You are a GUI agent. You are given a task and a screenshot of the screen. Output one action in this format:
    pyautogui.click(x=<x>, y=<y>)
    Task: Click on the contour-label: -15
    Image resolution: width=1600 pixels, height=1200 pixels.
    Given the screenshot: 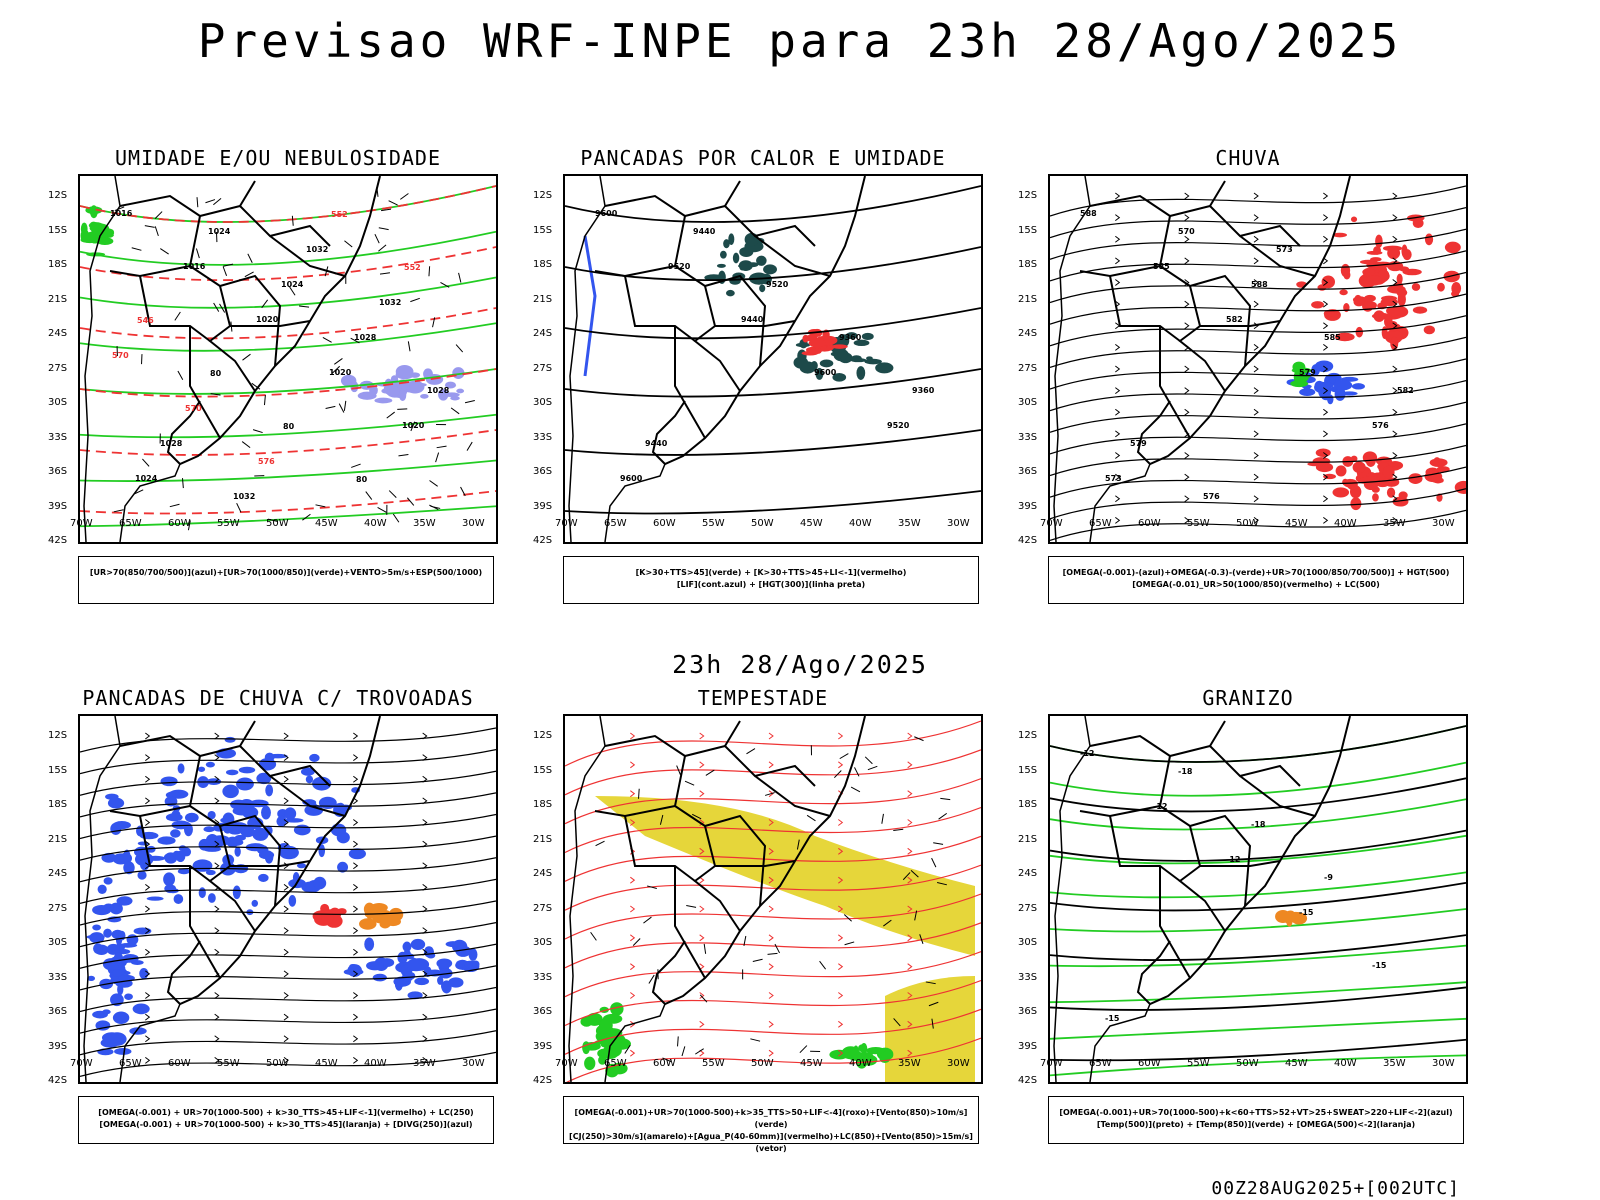 What is the action you would take?
    pyautogui.click(x=1112, y=1018)
    